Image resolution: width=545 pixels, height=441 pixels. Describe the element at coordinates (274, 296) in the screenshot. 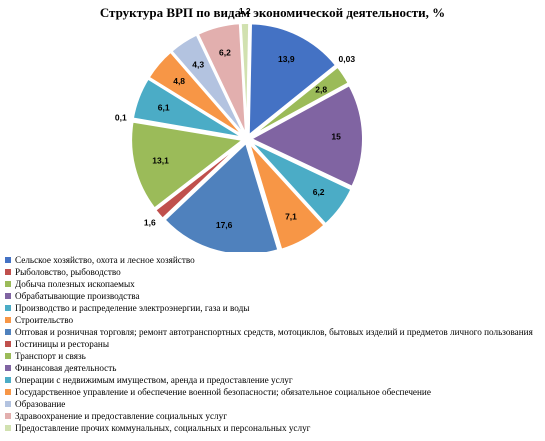

I see `legend-item: Обрабатывающие производства` at that location.